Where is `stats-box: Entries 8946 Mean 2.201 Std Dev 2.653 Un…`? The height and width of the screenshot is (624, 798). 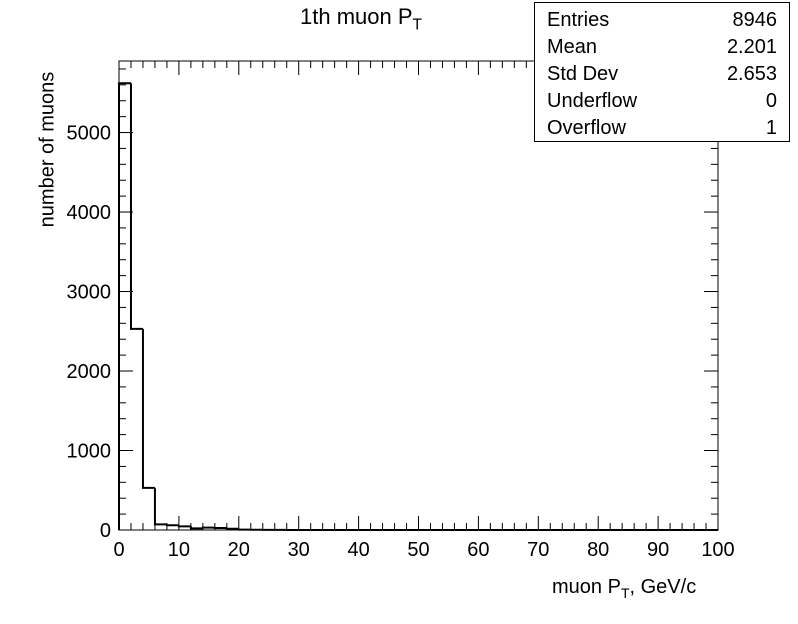
stats-box: Entries 8946 Mean 2.201 Std Dev 2.653 Un… is located at coordinates (662, 72).